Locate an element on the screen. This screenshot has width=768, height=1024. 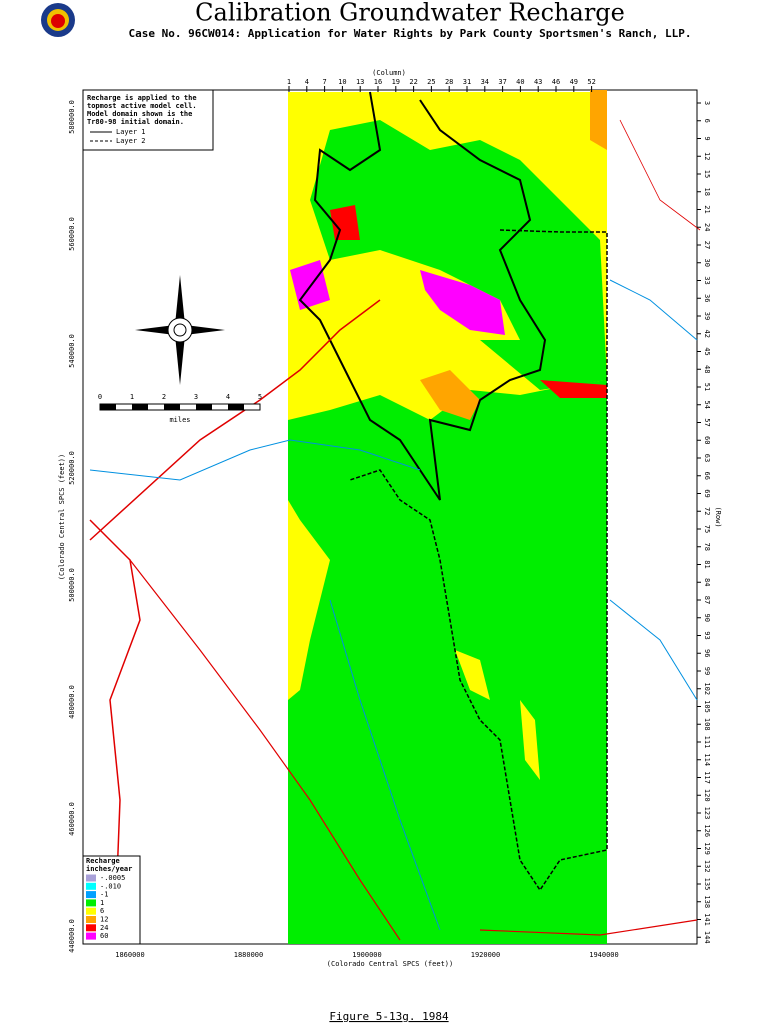
recharge-mid is located at coordinates (458, 255).